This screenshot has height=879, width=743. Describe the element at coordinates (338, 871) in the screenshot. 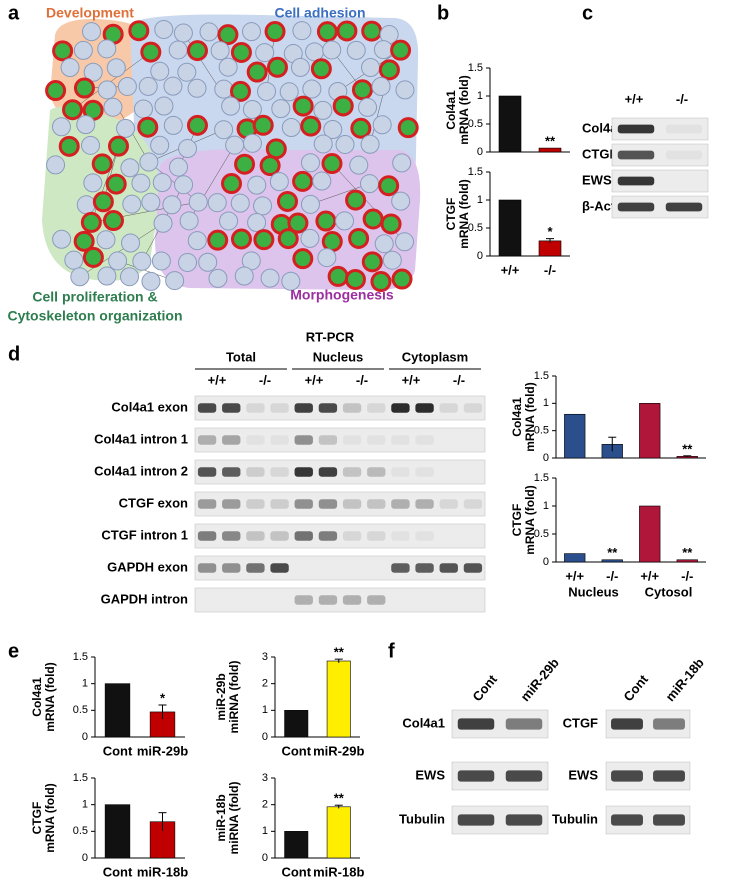

I see `x-tick-label: miR-18b` at that location.